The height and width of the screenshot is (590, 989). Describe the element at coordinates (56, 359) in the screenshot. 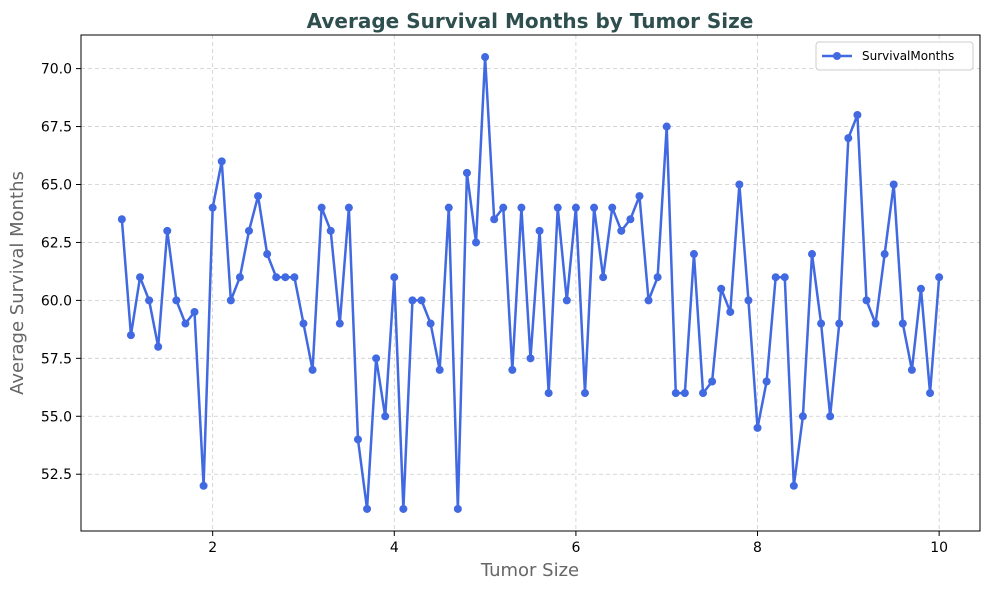

I see `y-tick-label: 57.5` at that location.